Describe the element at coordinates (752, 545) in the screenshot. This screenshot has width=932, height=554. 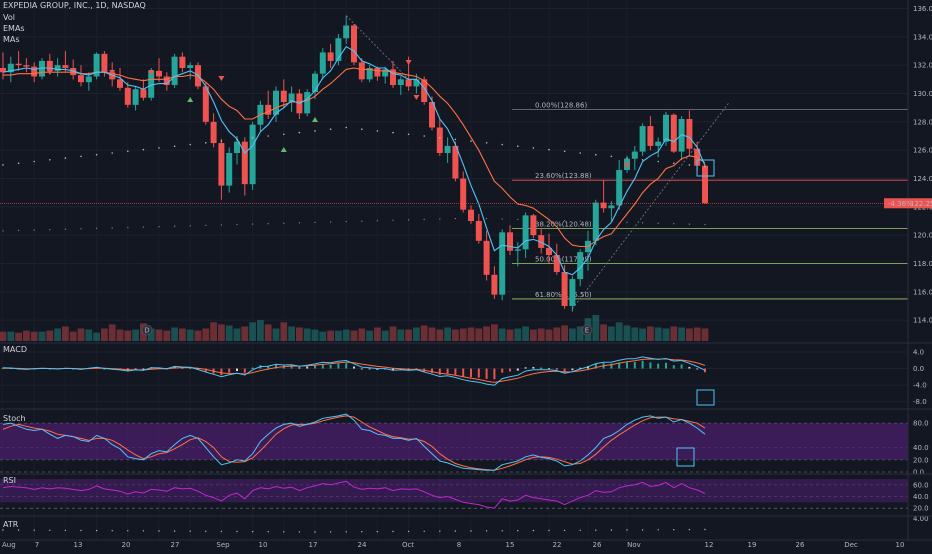
I see `x-tick-label: 19` at that location.